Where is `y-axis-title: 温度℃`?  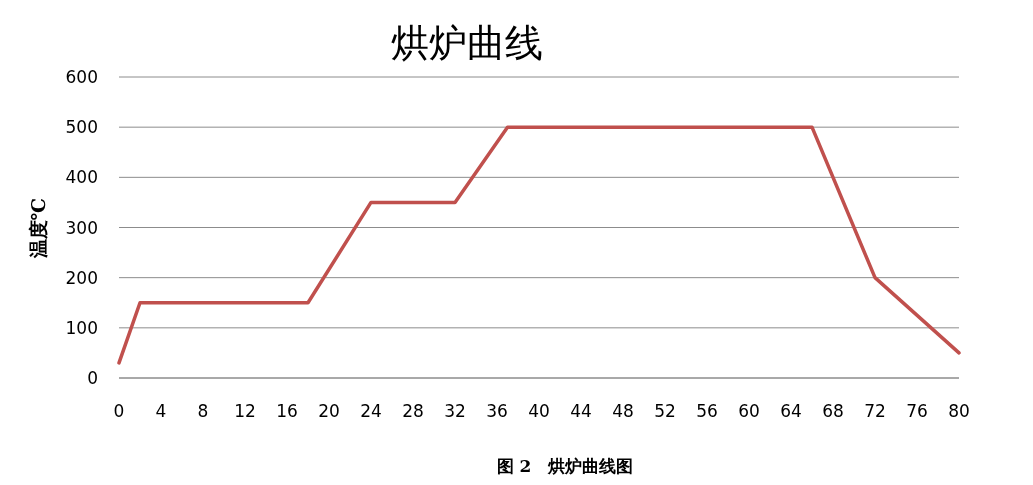
y-axis-title: 温度℃ is located at coordinates (38, 228).